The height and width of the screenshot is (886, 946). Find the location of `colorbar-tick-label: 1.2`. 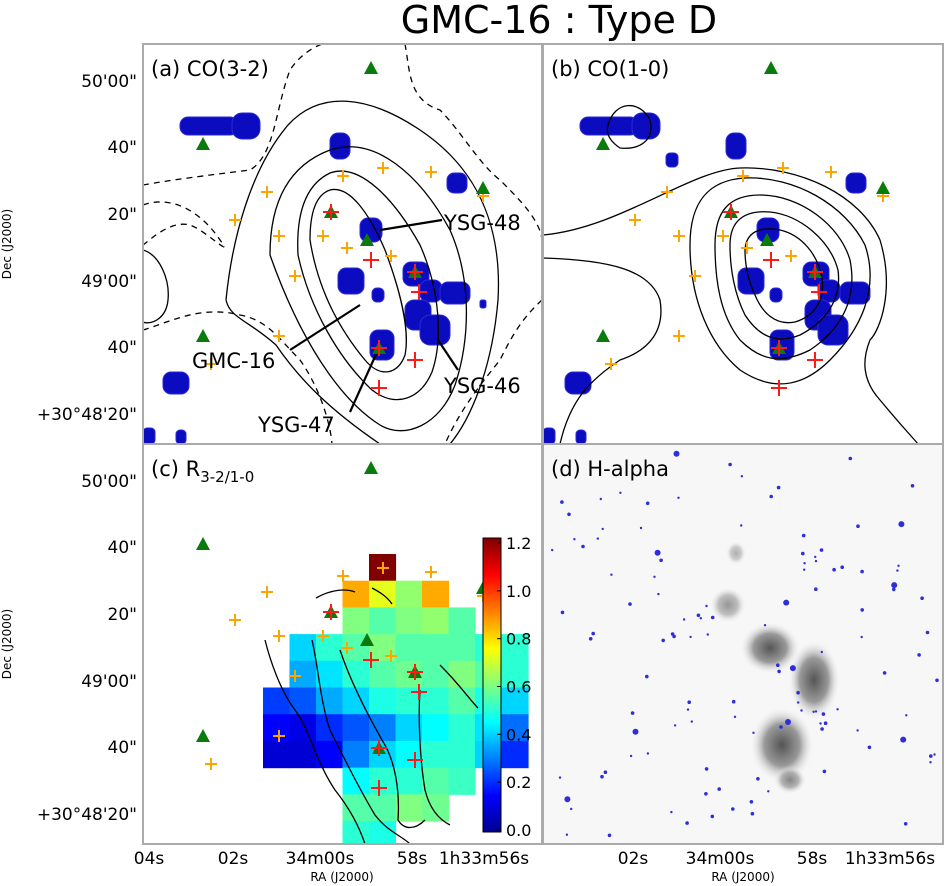

colorbar-tick-label: 1.2 is located at coordinates (518, 543).